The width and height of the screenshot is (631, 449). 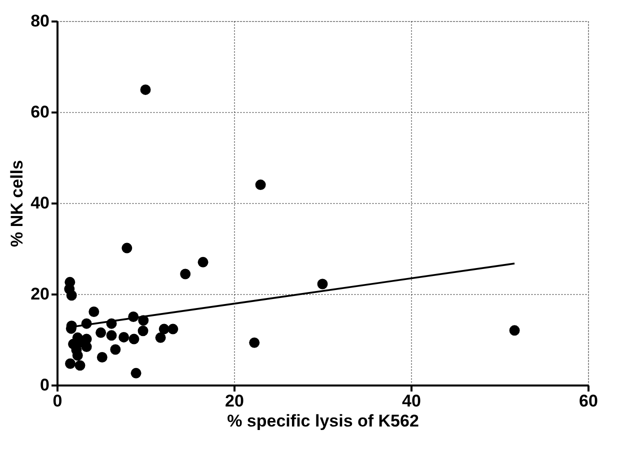 What do you see at coordinates (57, 401) in the screenshot?
I see `x-tick-label: 0` at bounding box center [57, 401].